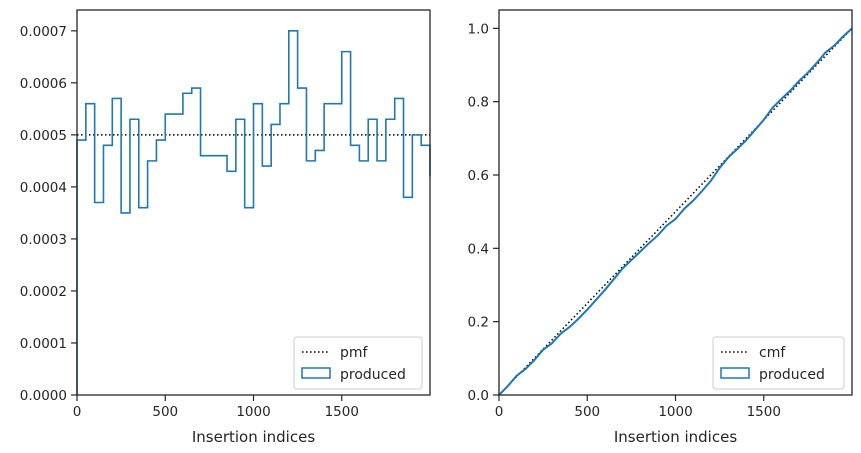 The height and width of the screenshot is (453, 861). What do you see at coordinates (316, 373) in the screenshot?
I see `pmf-legend-produced-symbol` at bounding box center [316, 373].